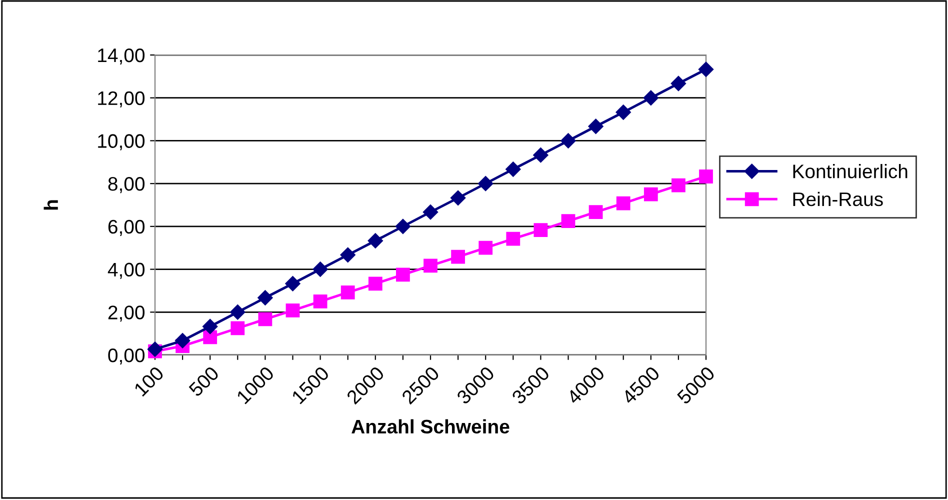 Image resolution: width=948 pixels, height=500 pixels. Describe the element at coordinates (850, 171) in the screenshot. I see `legend-label: Kontinuierlich` at that location.